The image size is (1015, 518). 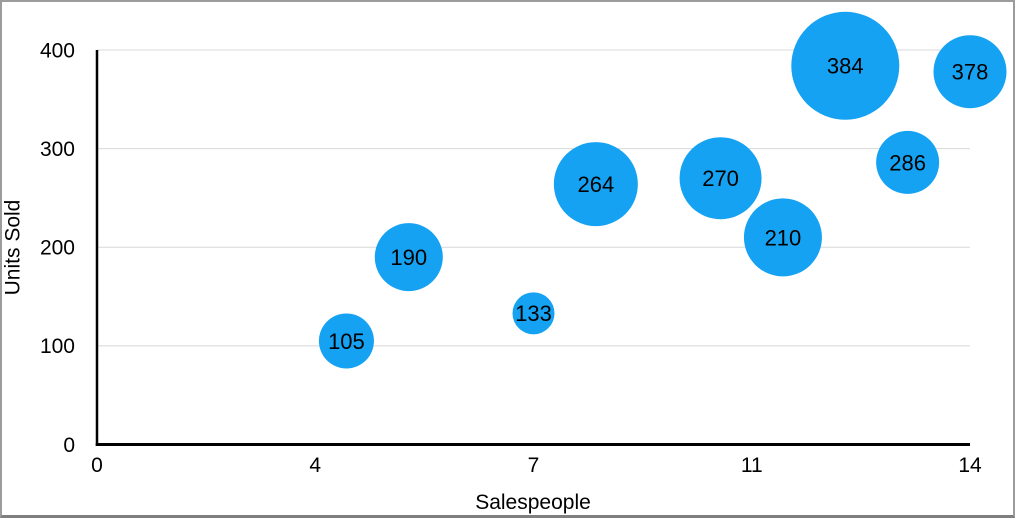 I want to click on bubble-value-label: 270, so click(x=720, y=178).